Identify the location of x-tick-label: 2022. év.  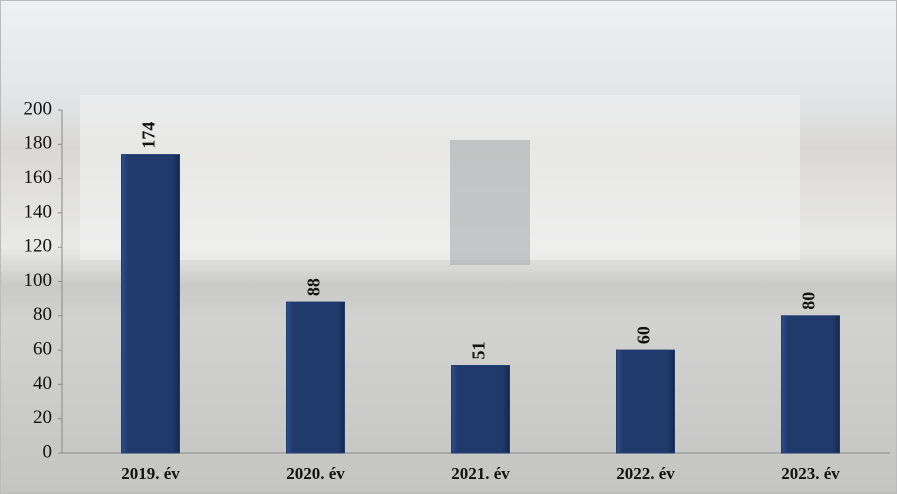
(645, 473).